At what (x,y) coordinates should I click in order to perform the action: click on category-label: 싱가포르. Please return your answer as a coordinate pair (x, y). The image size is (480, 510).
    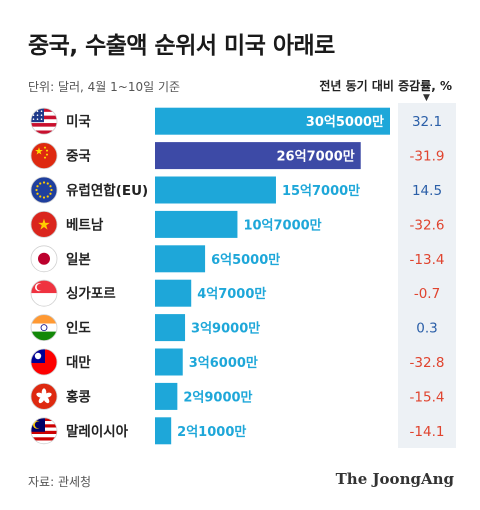
    Looking at the image, I should click on (91, 294).